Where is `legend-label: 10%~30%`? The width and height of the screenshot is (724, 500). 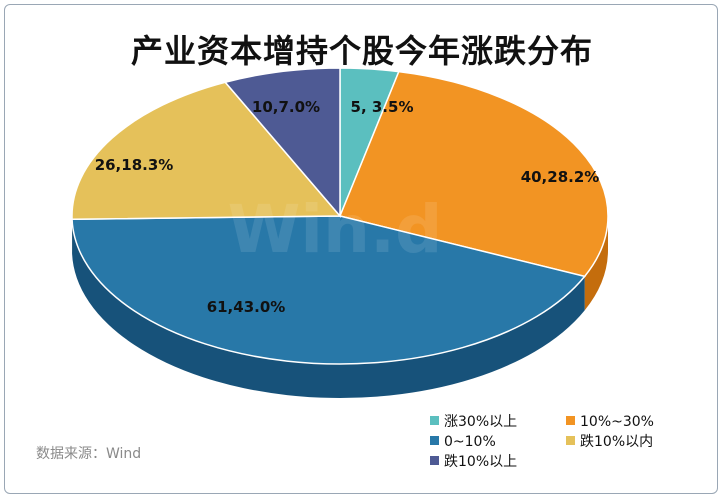 legend-label: 10%~30% is located at coordinates (617, 422).